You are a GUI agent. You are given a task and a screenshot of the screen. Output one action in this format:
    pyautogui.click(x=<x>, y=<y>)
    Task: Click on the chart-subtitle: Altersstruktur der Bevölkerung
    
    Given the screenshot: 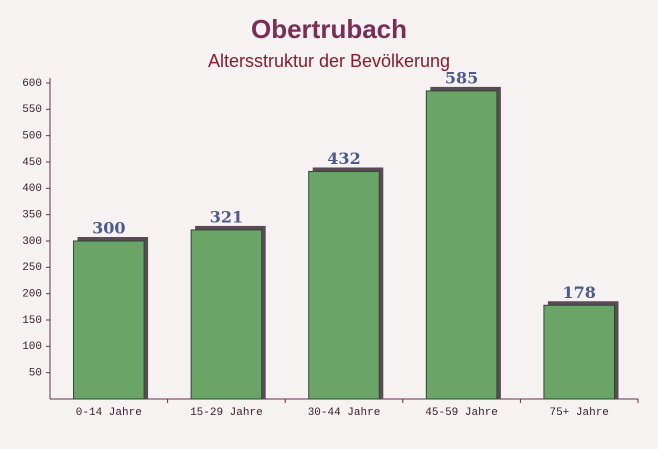 What is the action you would take?
    pyautogui.click(x=329, y=61)
    